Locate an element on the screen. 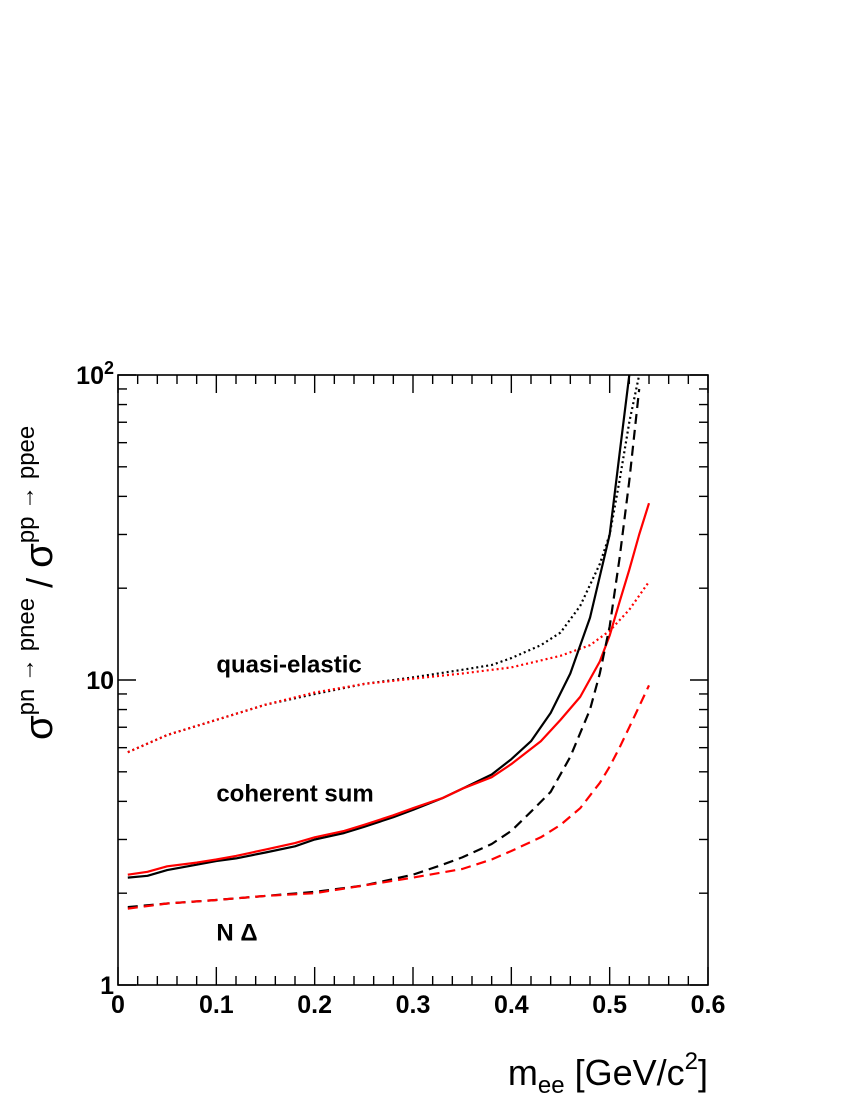 This screenshot has height=1100, width=850. x-tick-label: 0.2 is located at coordinates (314, 1005).